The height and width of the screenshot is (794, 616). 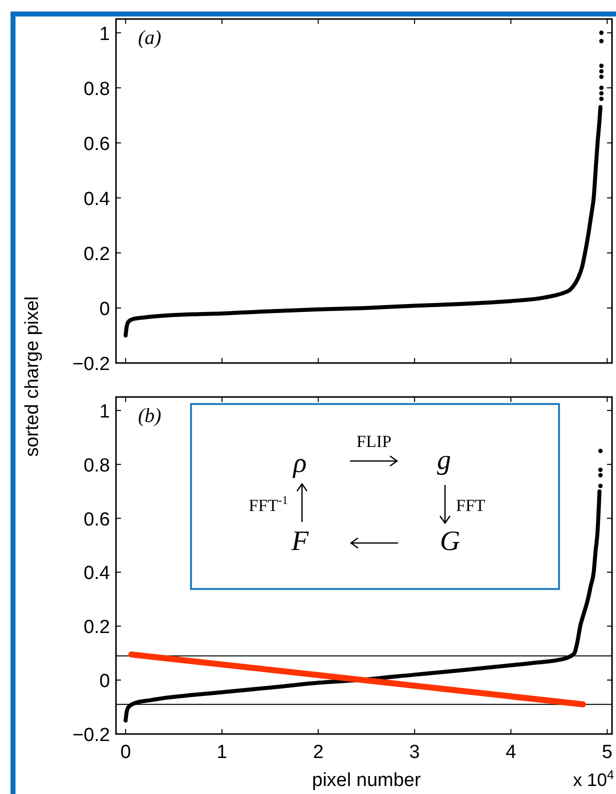 I want to click on x-tick-label: 1, so click(x=222, y=752).